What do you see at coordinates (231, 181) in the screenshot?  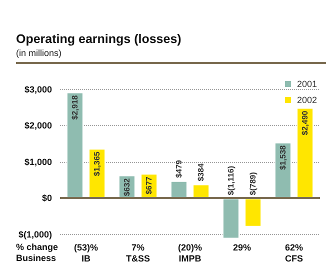 I see `data-label: $(1,116)` at bounding box center [231, 181].